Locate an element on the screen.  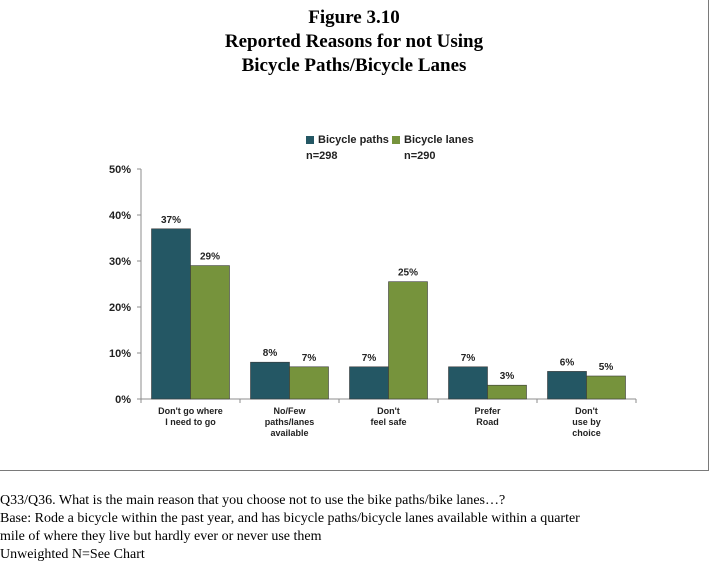
title-line-1: Figure 3.10 is located at coordinates (354, 17).